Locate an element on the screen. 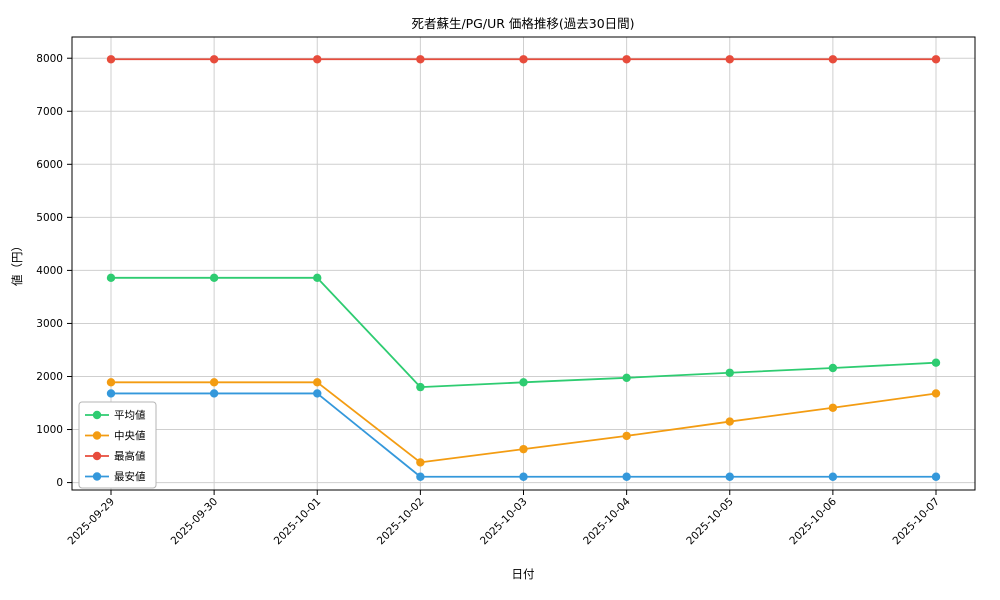 Image resolution: width=1000 pixels, height=600 pixels. x-tick-label: 2025-10-01 is located at coordinates (298, 522).